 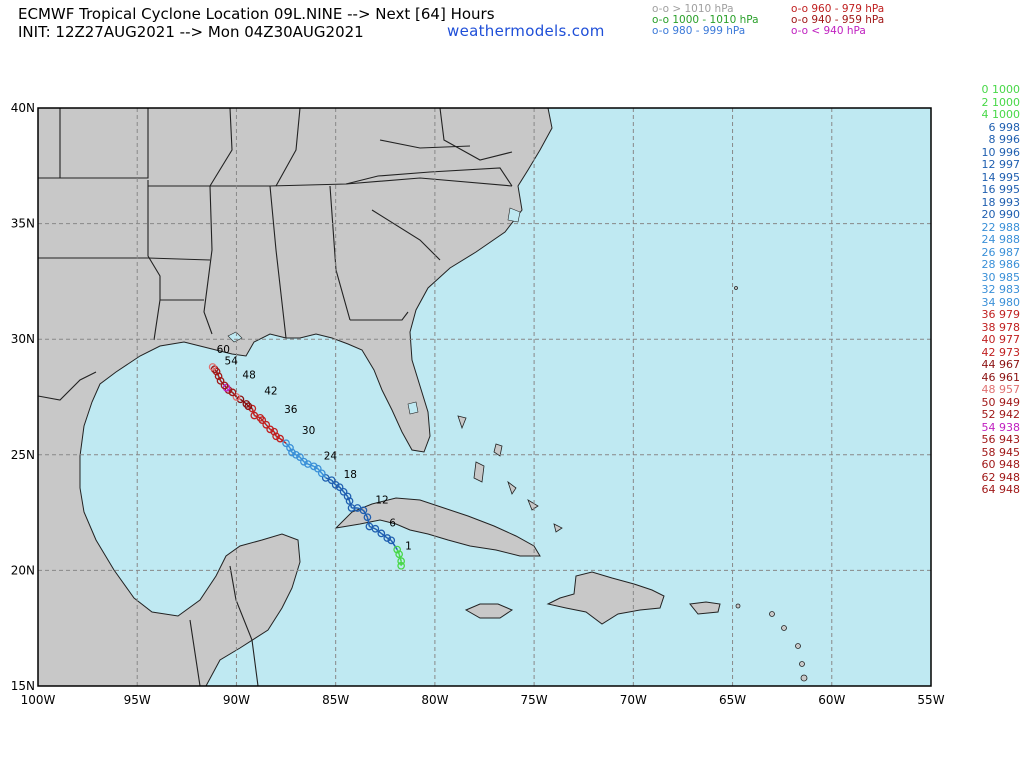 What do you see at coordinates (381, 500) in the screenshot?
I see `track-hour-label: 12` at bounding box center [381, 500].